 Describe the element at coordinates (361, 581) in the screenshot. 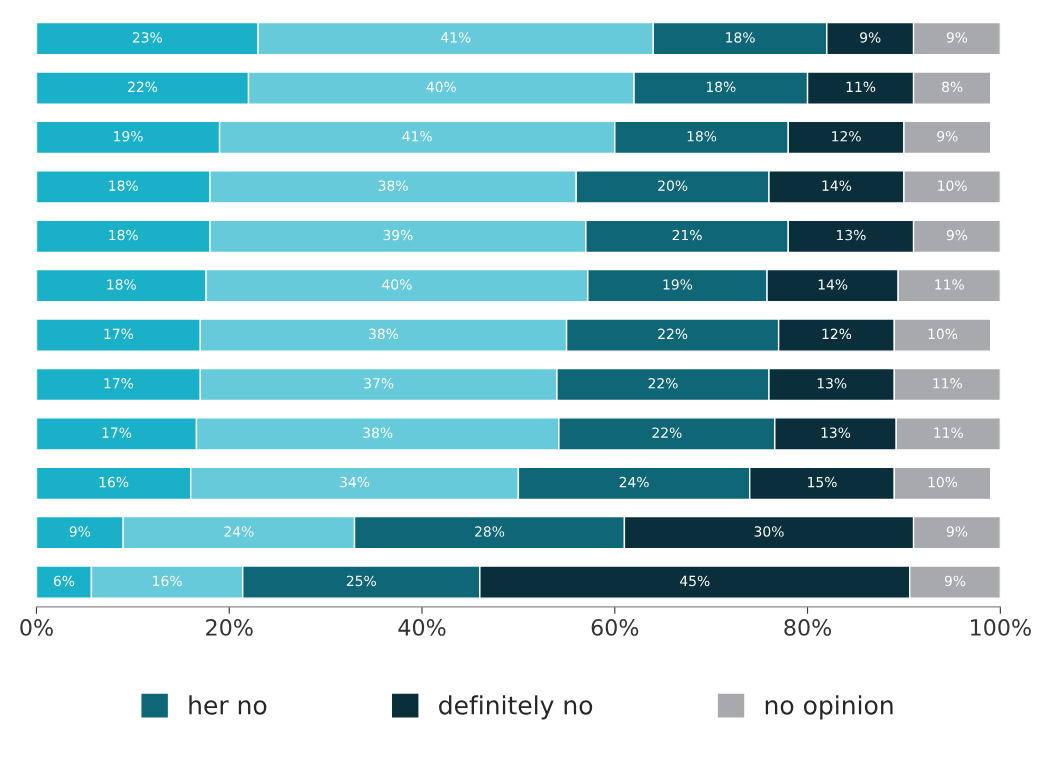

I see `data-label: 25%` at that location.